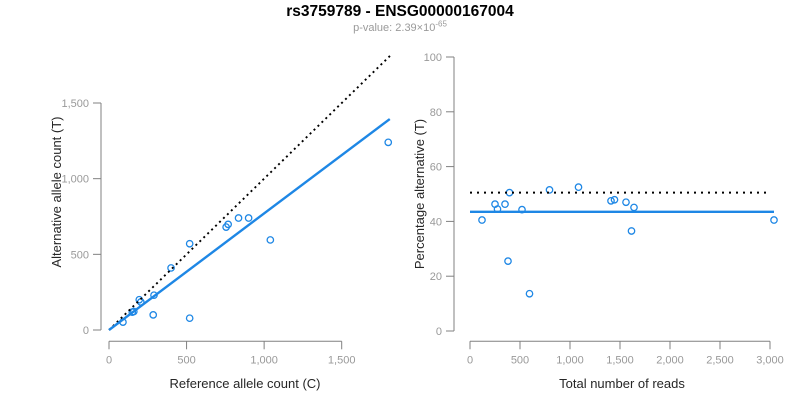 The width and height of the screenshot is (800, 400). What do you see at coordinates (394, 28) in the screenshot?
I see `pvalue-text: p-value: 2.39×10` at bounding box center [394, 28].